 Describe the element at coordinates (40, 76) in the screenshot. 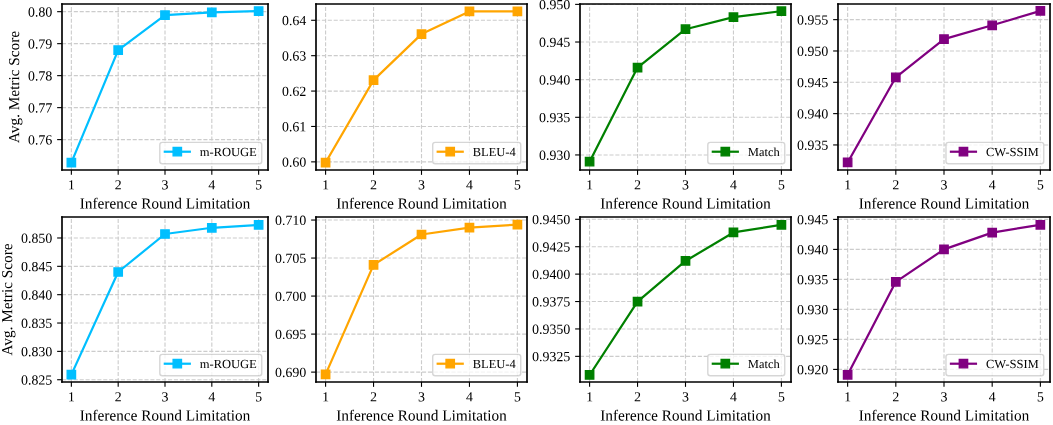

I see `y-tick-label: 0.78` at that location.